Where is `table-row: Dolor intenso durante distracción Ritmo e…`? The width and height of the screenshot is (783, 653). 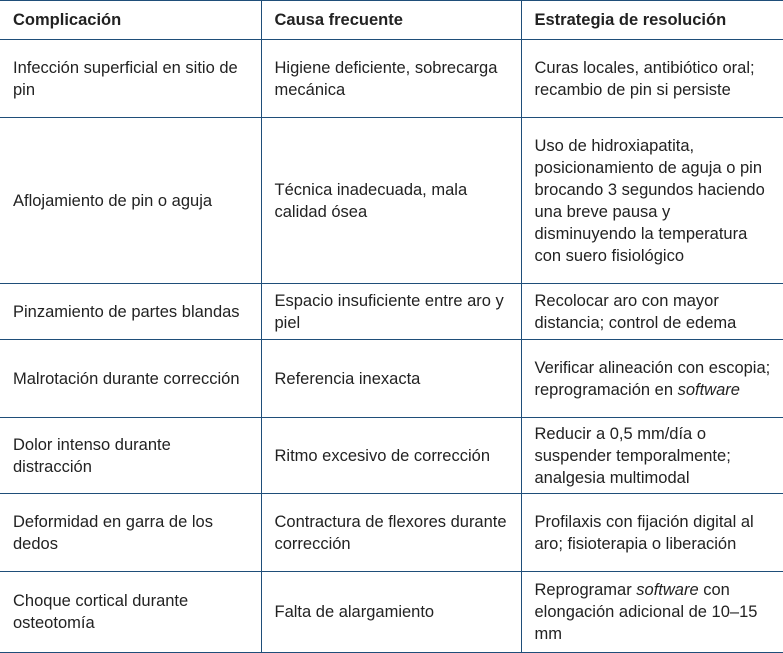 table-row: Dolor intenso durante distracción Ritmo e… is located at coordinates (391, 455).